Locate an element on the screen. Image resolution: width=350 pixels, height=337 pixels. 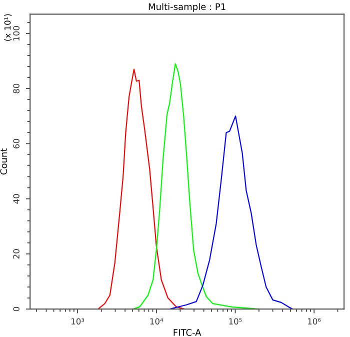
y-tick-label: 100 is located at coordinates (16, 33).